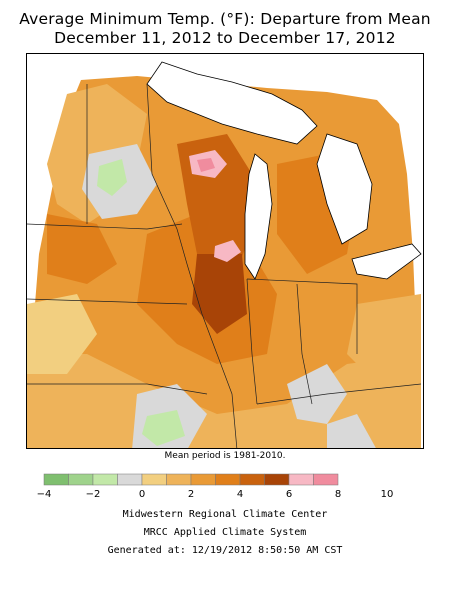 The width and height of the screenshot is (450, 600). I want to click on lake-erie, so click(386, 261).